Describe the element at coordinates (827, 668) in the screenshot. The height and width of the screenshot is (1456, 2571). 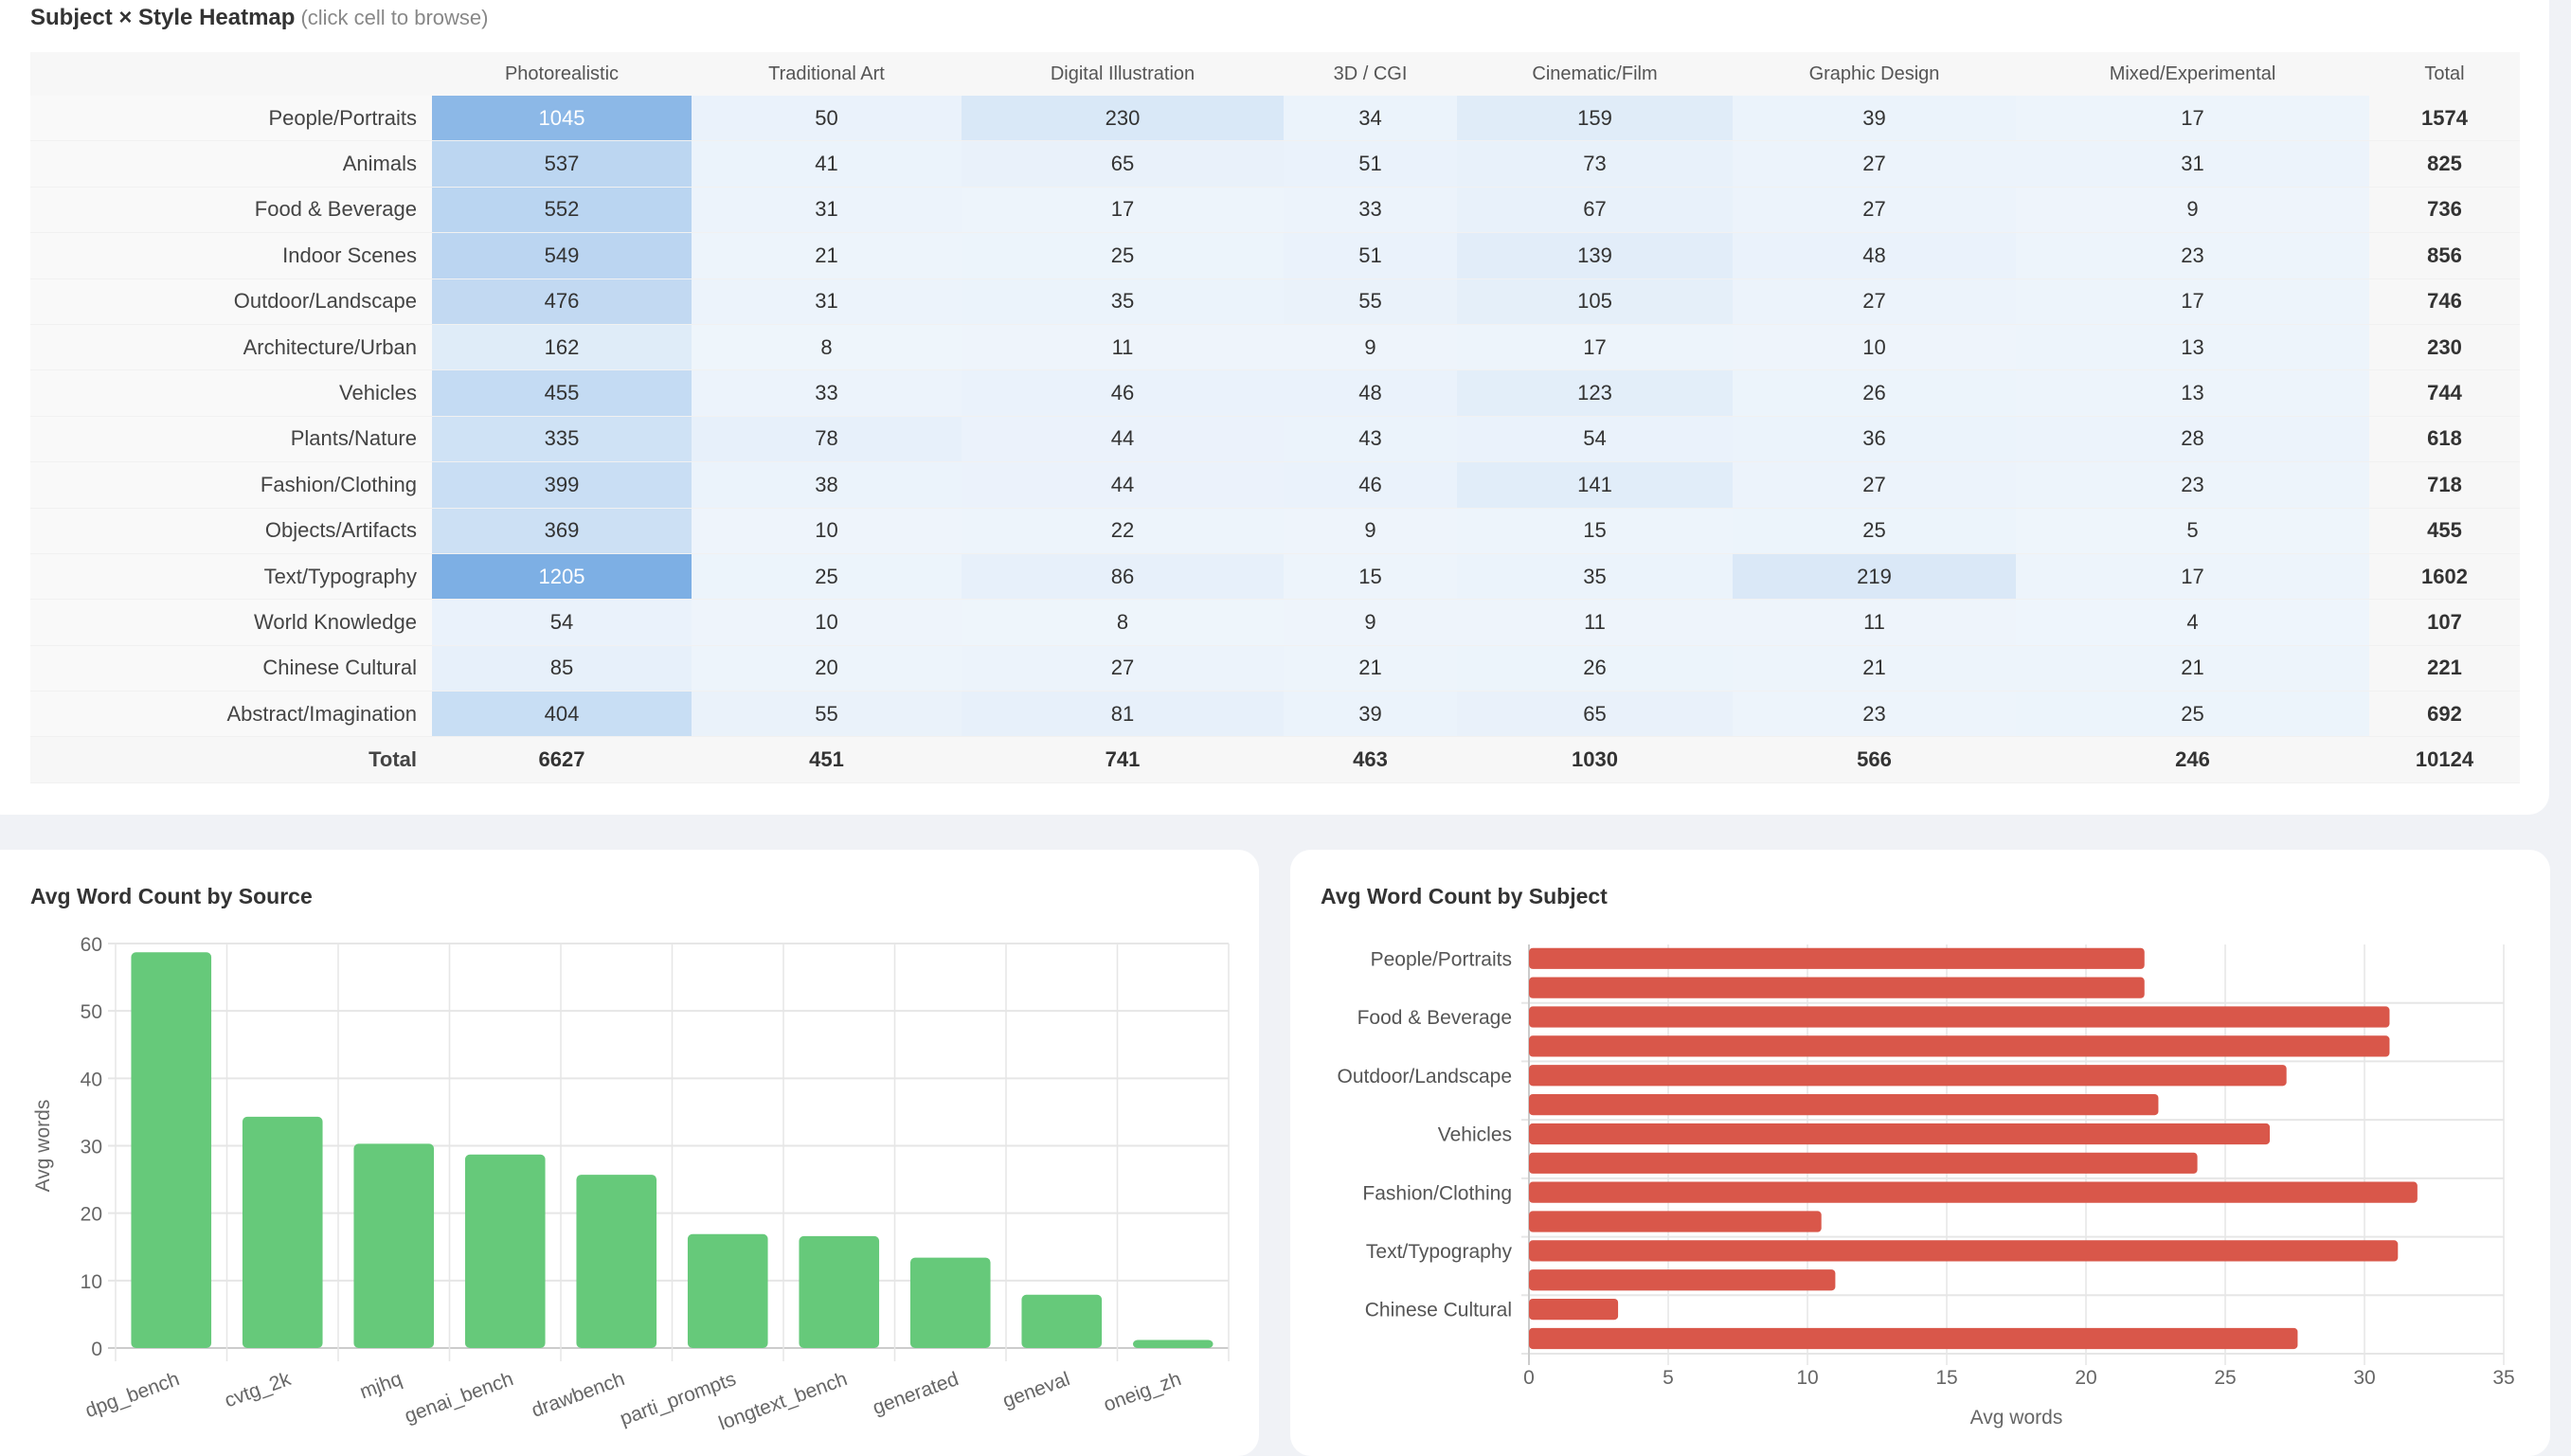
I see `heatmap-cell: 20` at that location.